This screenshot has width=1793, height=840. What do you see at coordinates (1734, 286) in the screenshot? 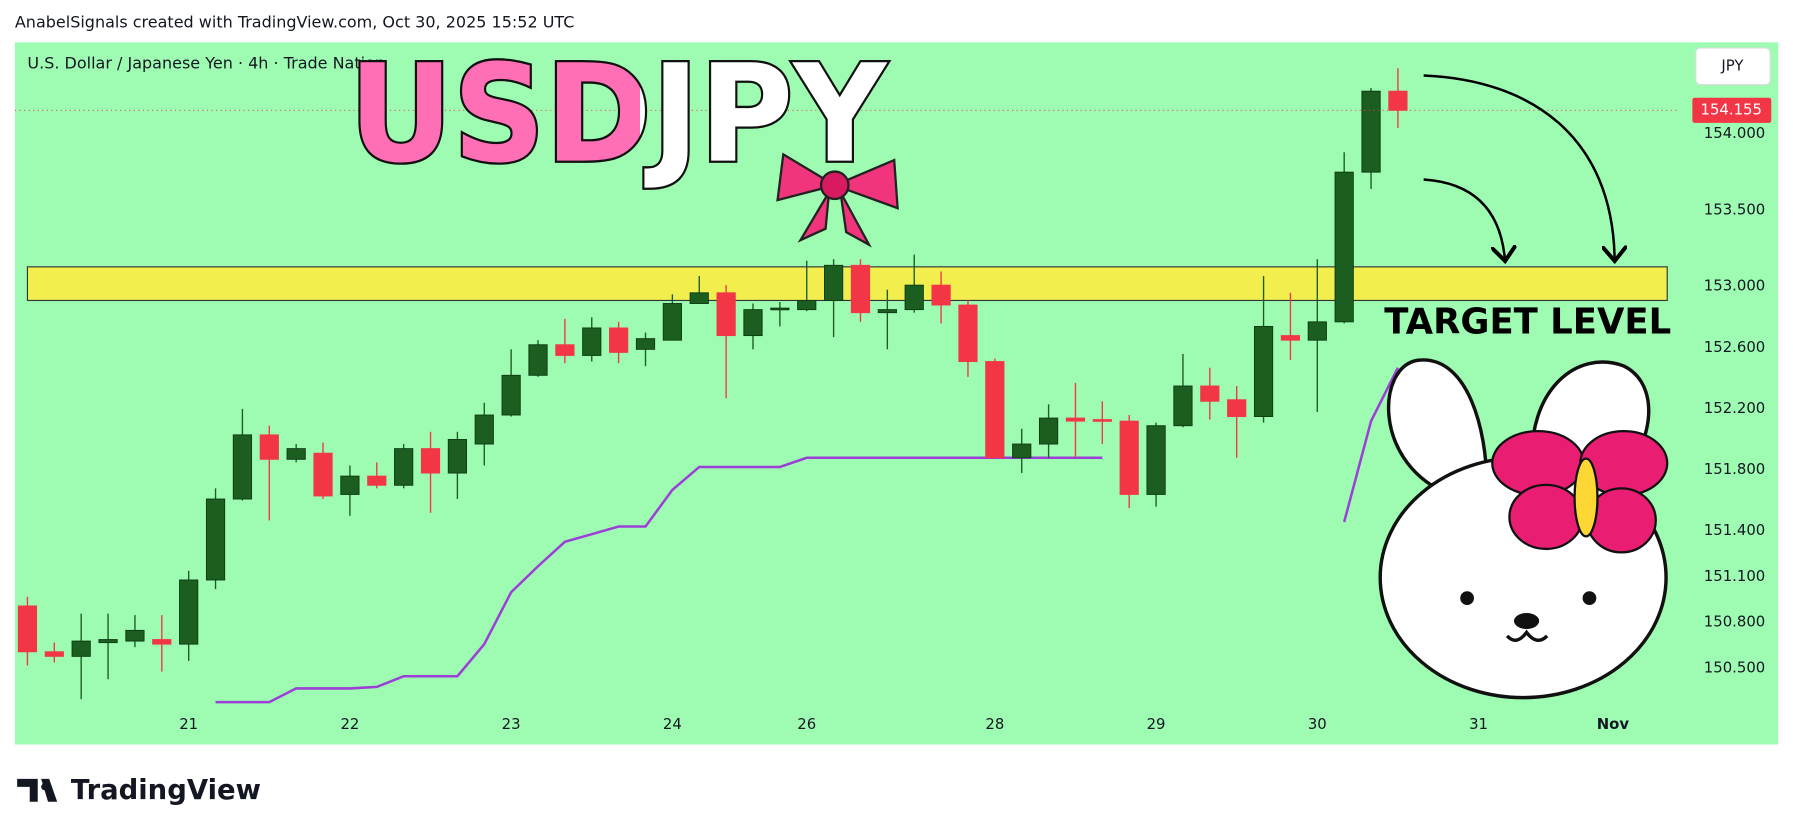
I see `y-tick-label: 153.000` at bounding box center [1734, 286].